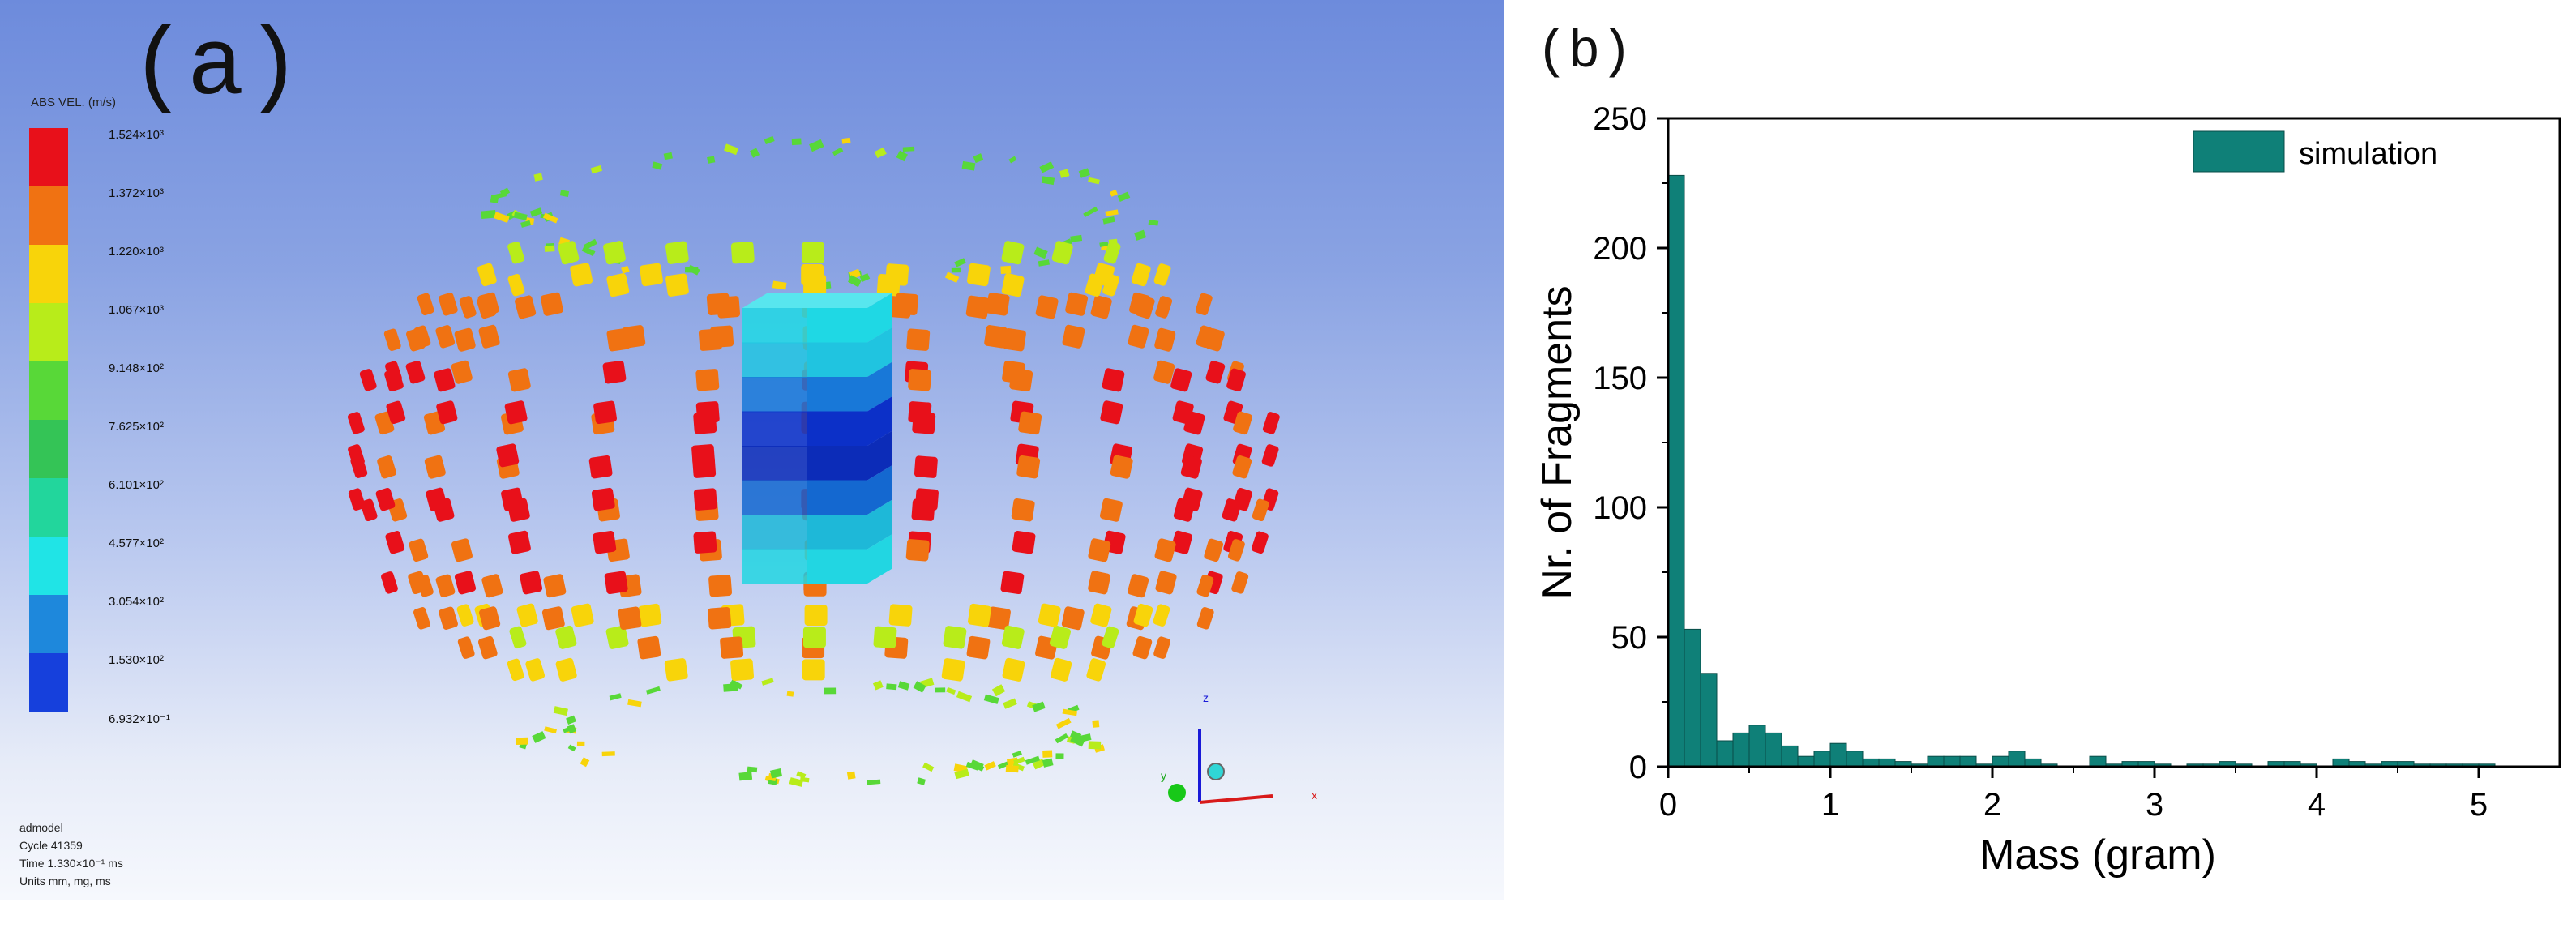 This screenshot has width=2576, height=928. I want to click on x-tick-label: 1, so click(1830, 805).